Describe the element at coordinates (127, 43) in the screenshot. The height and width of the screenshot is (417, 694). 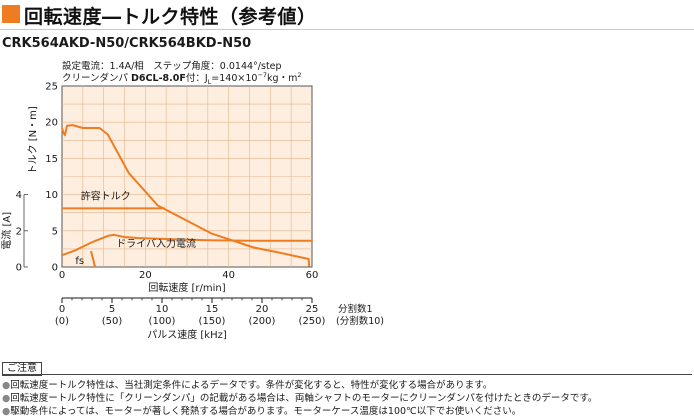
I see `model-name: CRK564AKD-N50/CRK564BKD-N50` at that location.